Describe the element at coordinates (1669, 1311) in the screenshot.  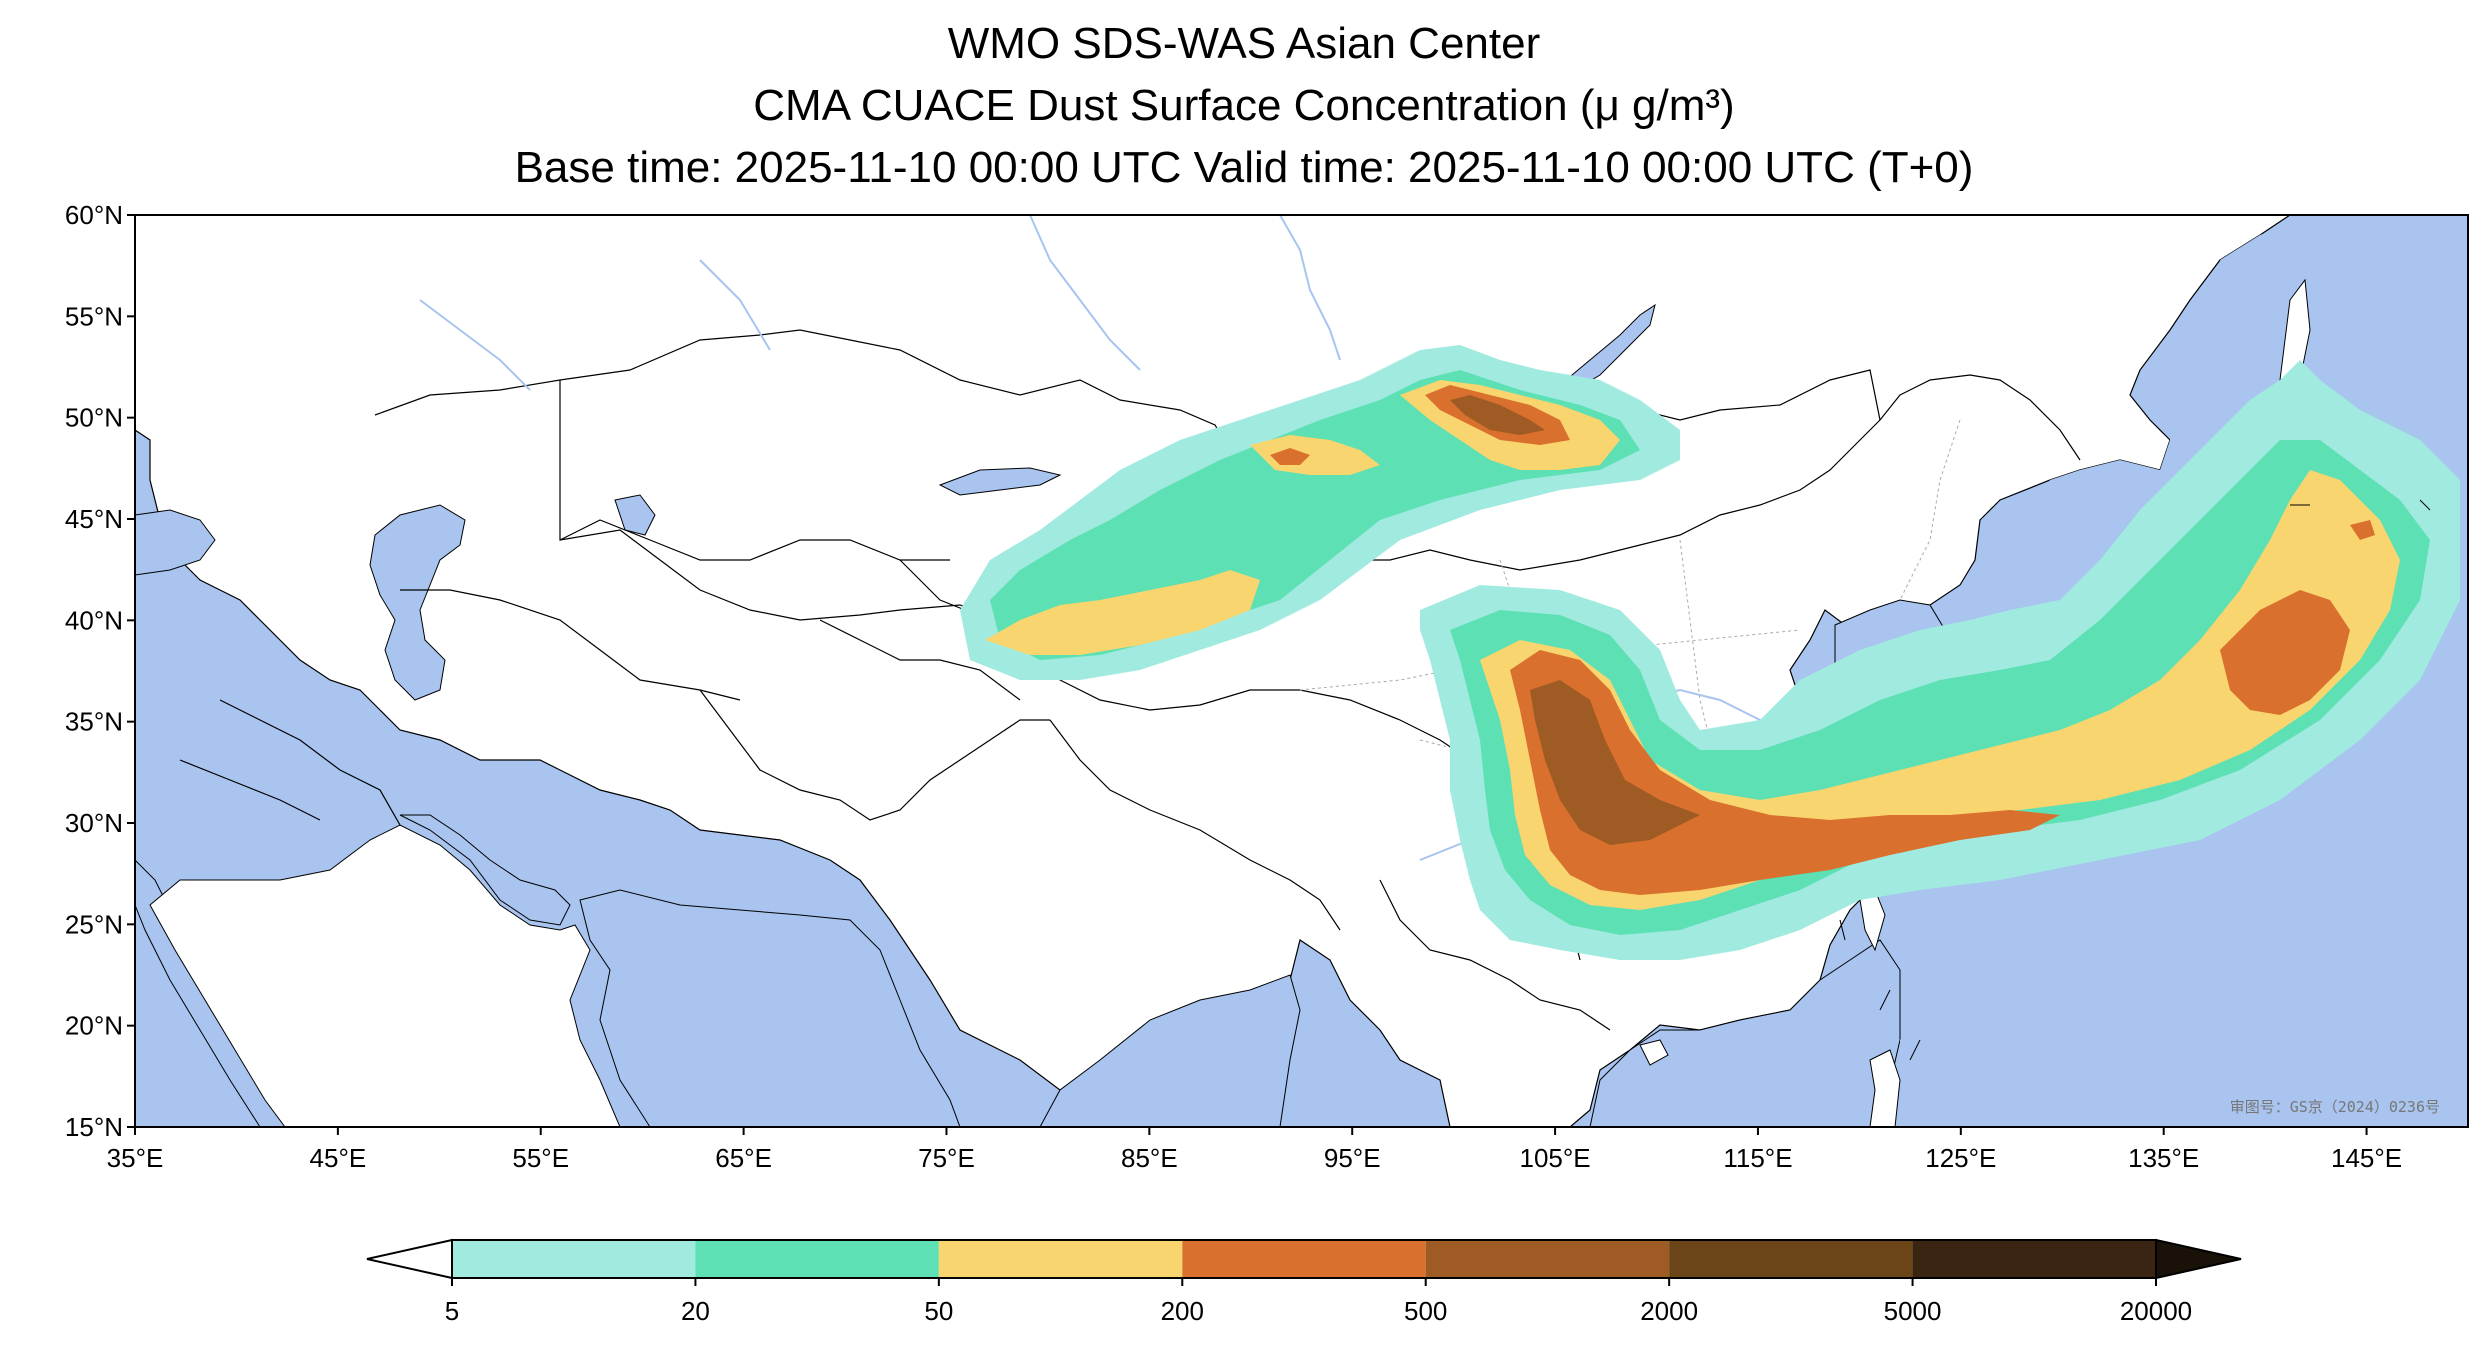
I see `colorbar-level-label: 2000` at that location.